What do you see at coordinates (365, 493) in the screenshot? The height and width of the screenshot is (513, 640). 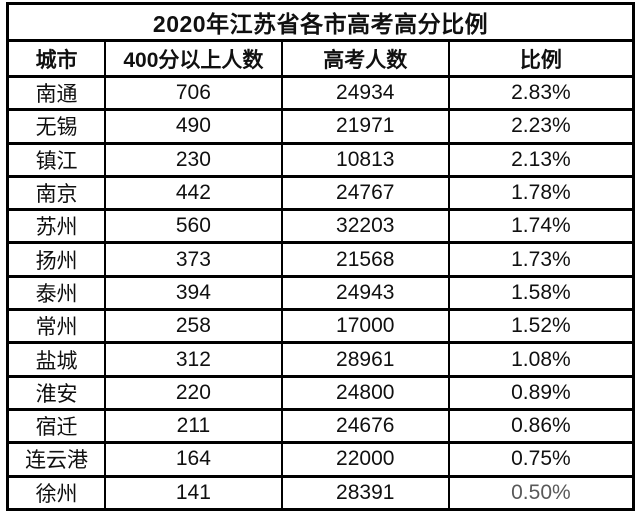 I see `cell-total-examinees: 28391` at bounding box center [365, 493].